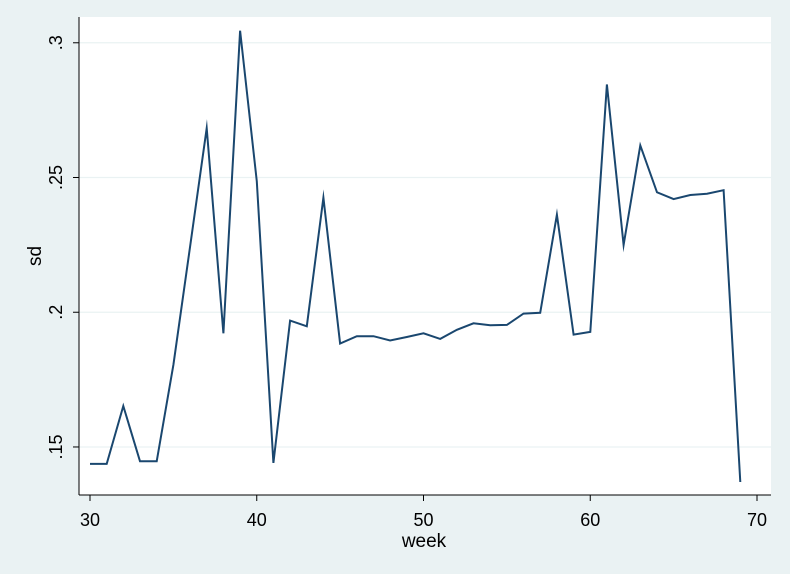 The height and width of the screenshot is (574, 790). What do you see at coordinates (90, 520) in the screenshot?
I see `x-tick-label: 30` at bounding box center [90, 520].